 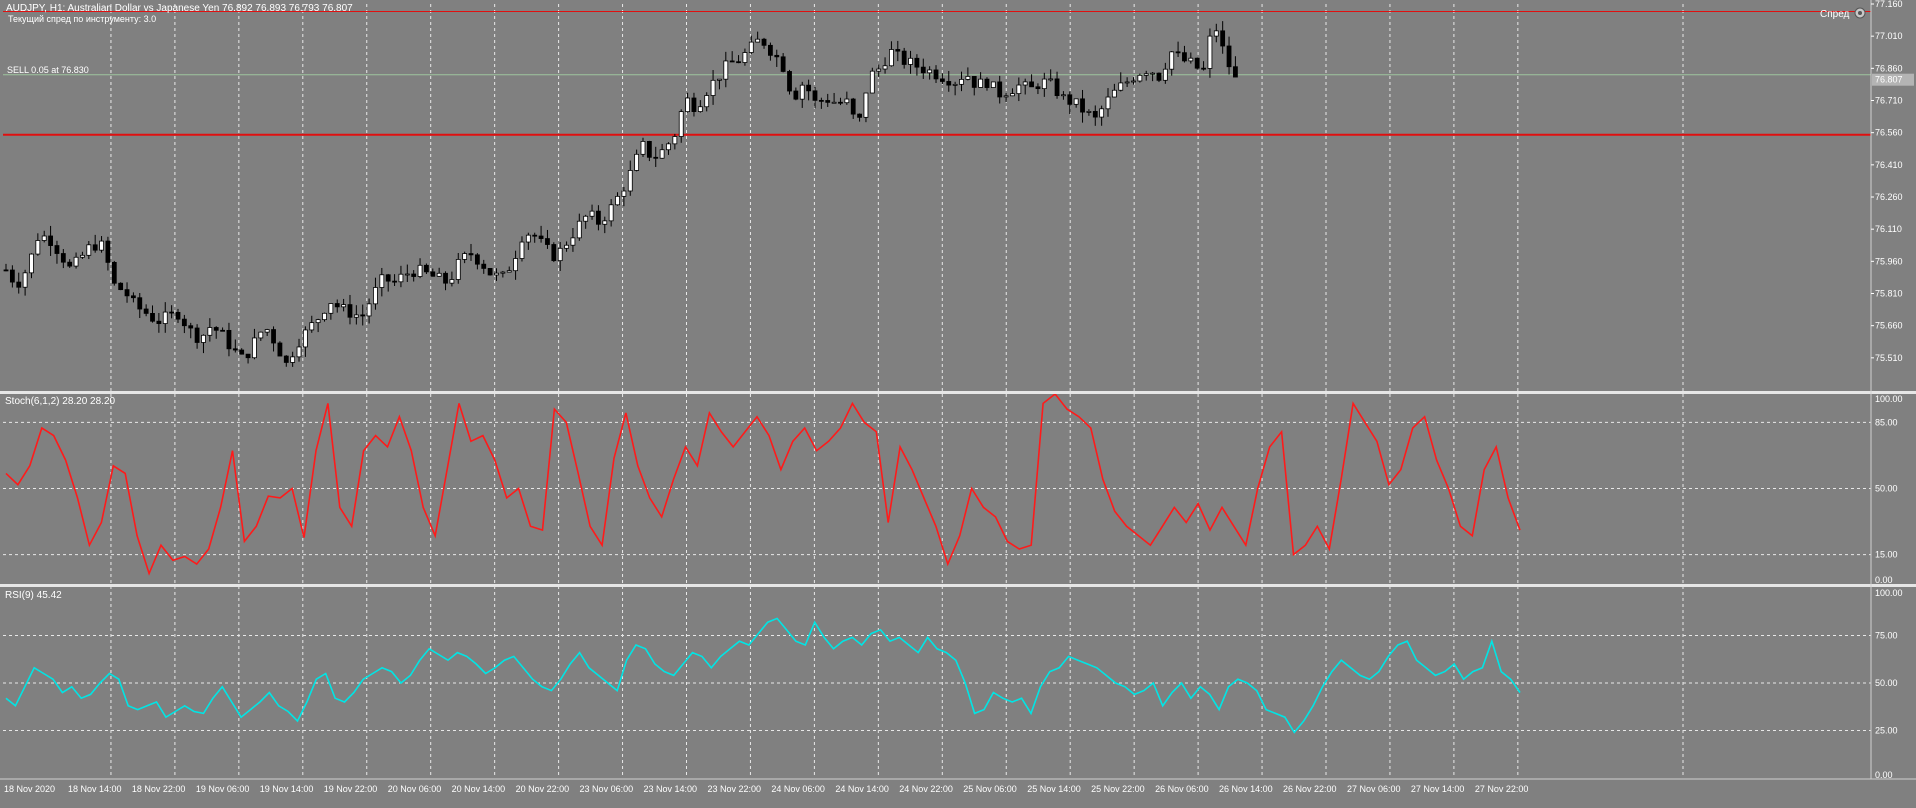 I want to click on indicator-line-rsi9, so click(x=763, y=675).